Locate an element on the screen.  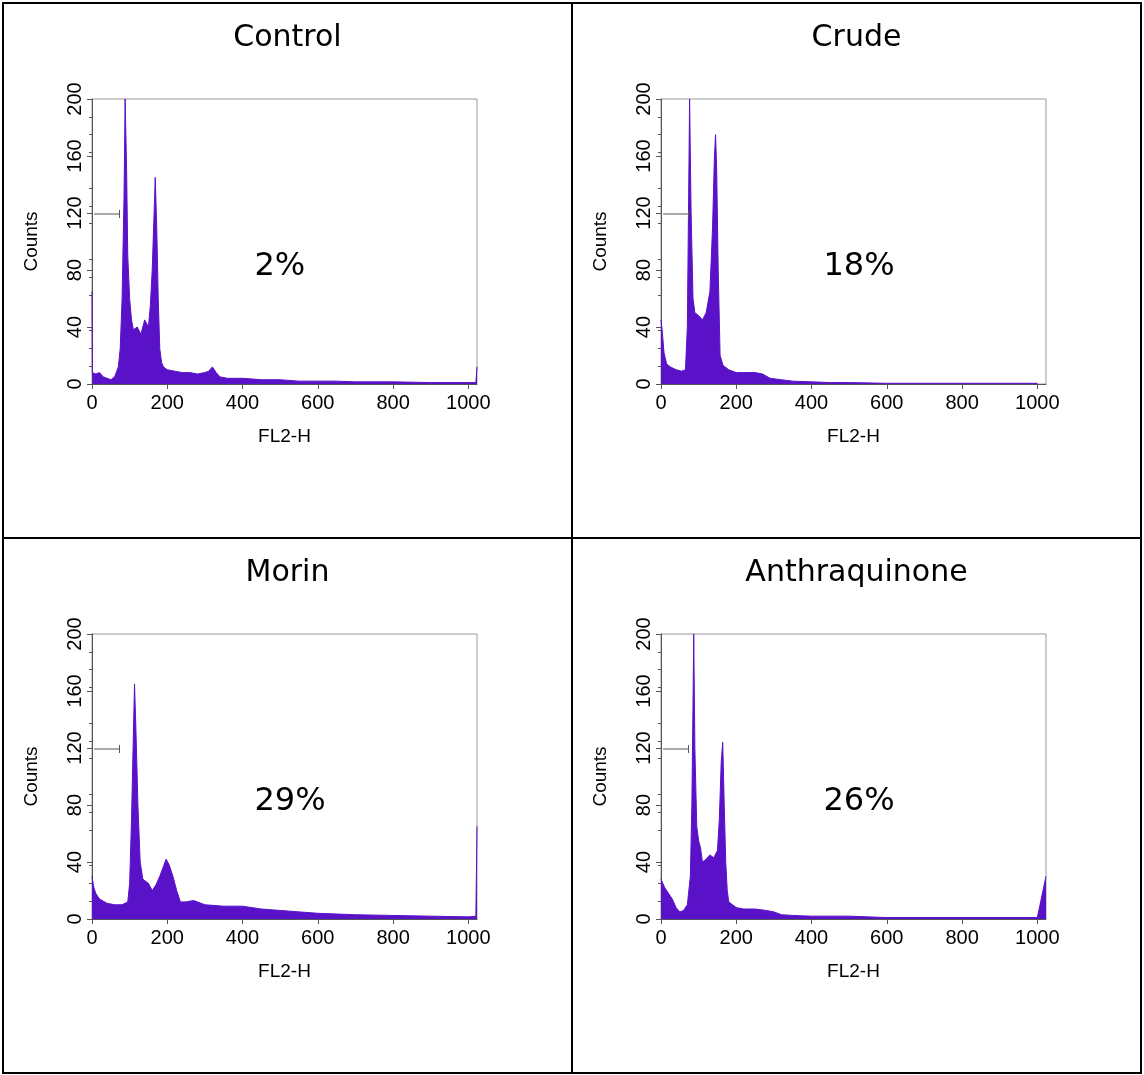
chart-title: Morin is located at coordinates (287, 570).